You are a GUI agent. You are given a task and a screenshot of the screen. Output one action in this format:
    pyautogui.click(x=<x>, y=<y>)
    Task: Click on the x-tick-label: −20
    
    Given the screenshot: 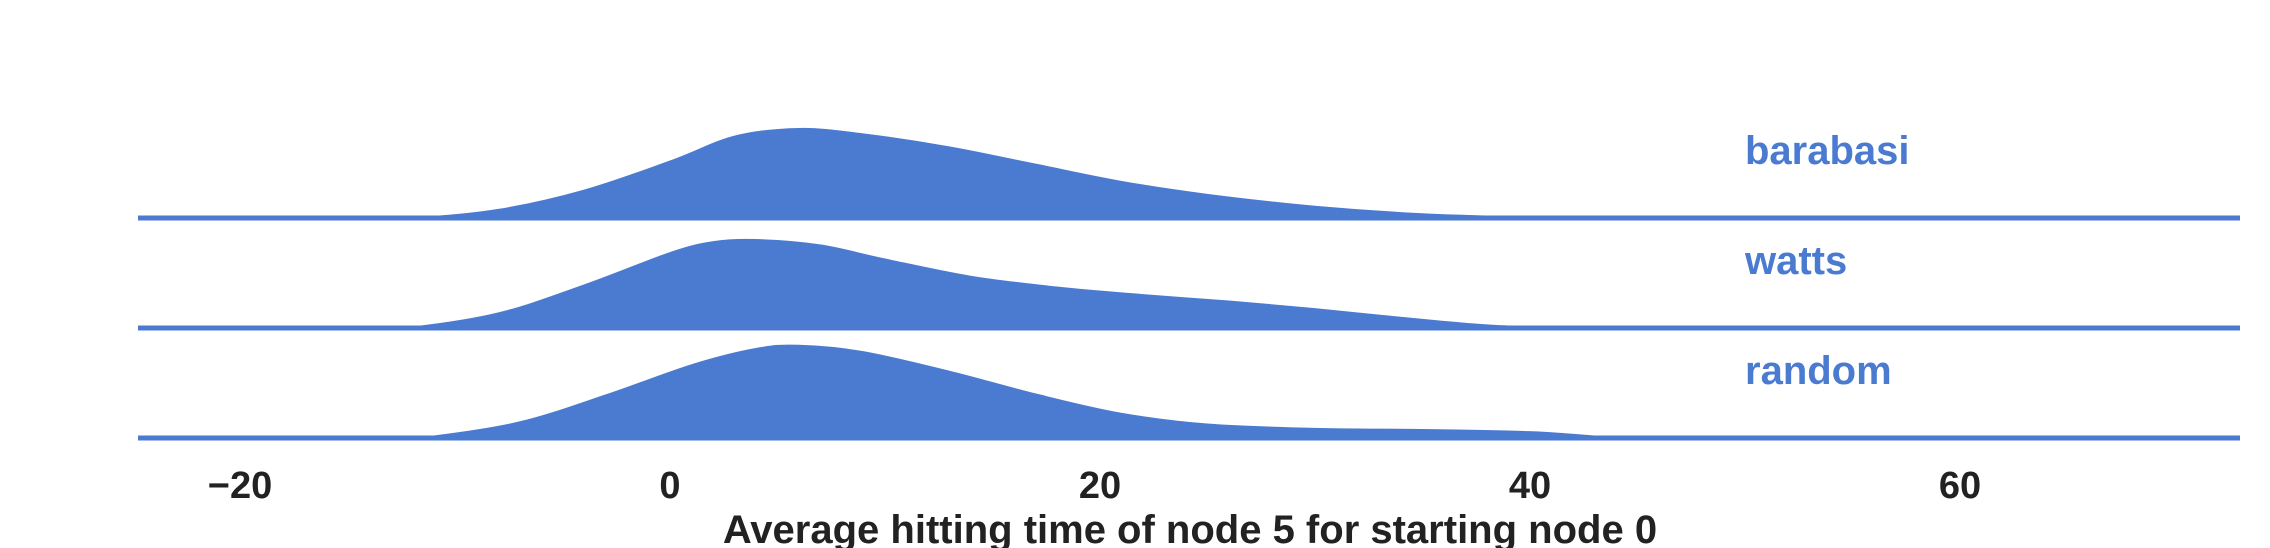 What is the action you would take?
    pyautogui.click(x=240, y=486)
    